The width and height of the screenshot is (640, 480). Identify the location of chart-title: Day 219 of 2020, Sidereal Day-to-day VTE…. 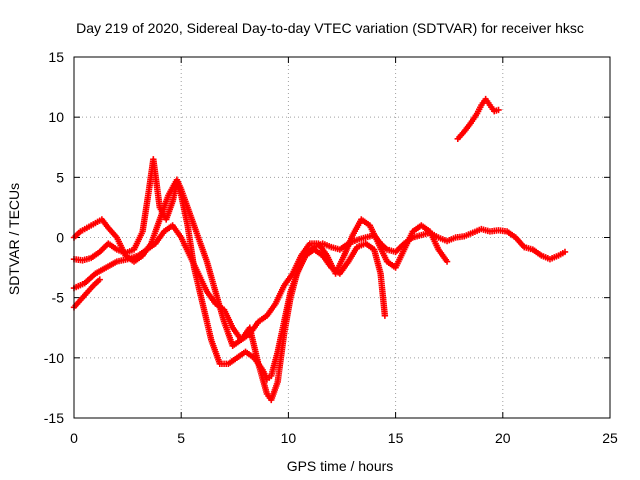
(330, 28).